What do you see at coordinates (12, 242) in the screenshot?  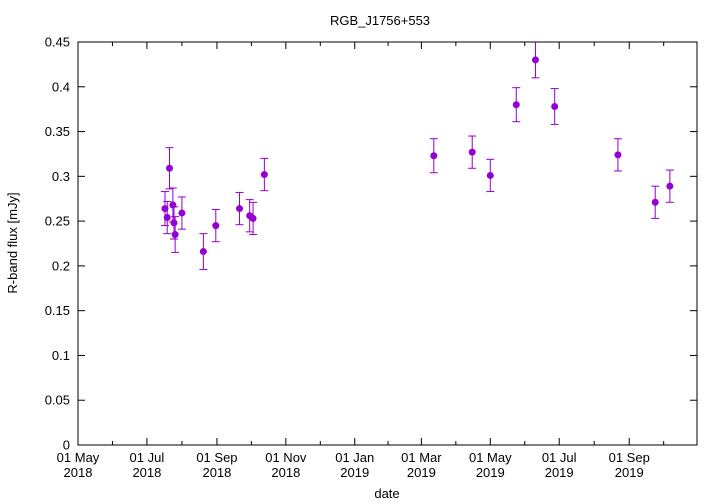 I see `y-axis-label: R-band flux [mJy]` at bounding box center [12, 242].